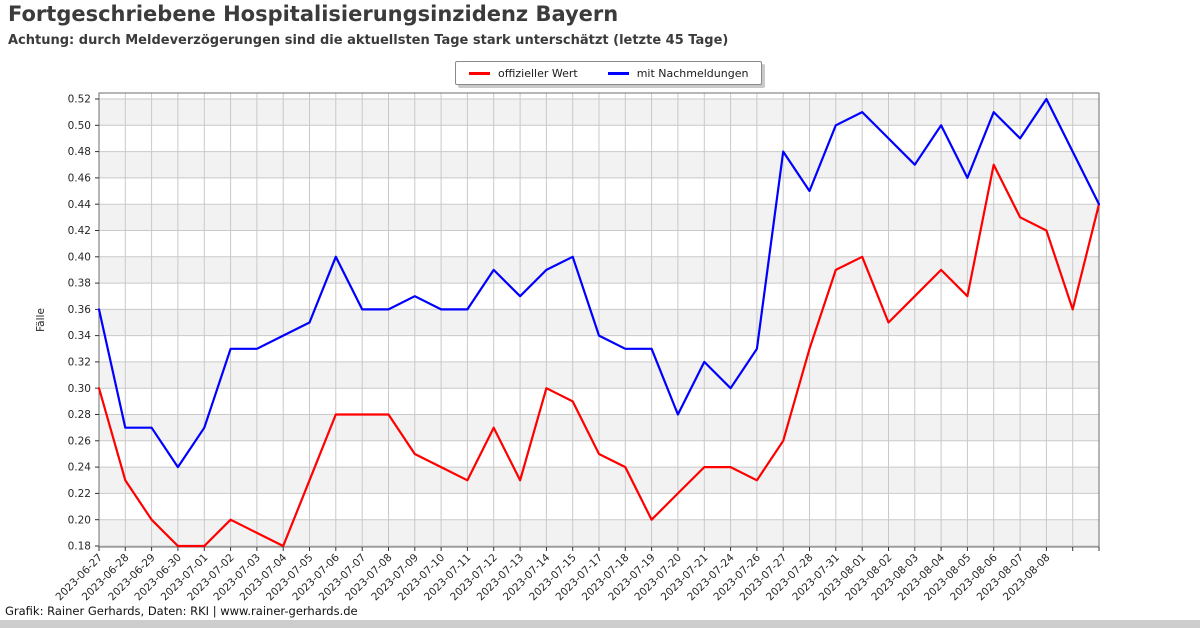 The image size is (1200, 628). Describe the element at coordinates (600, 624) in the screenshot. I see `bottom-edge-strip` at that location.